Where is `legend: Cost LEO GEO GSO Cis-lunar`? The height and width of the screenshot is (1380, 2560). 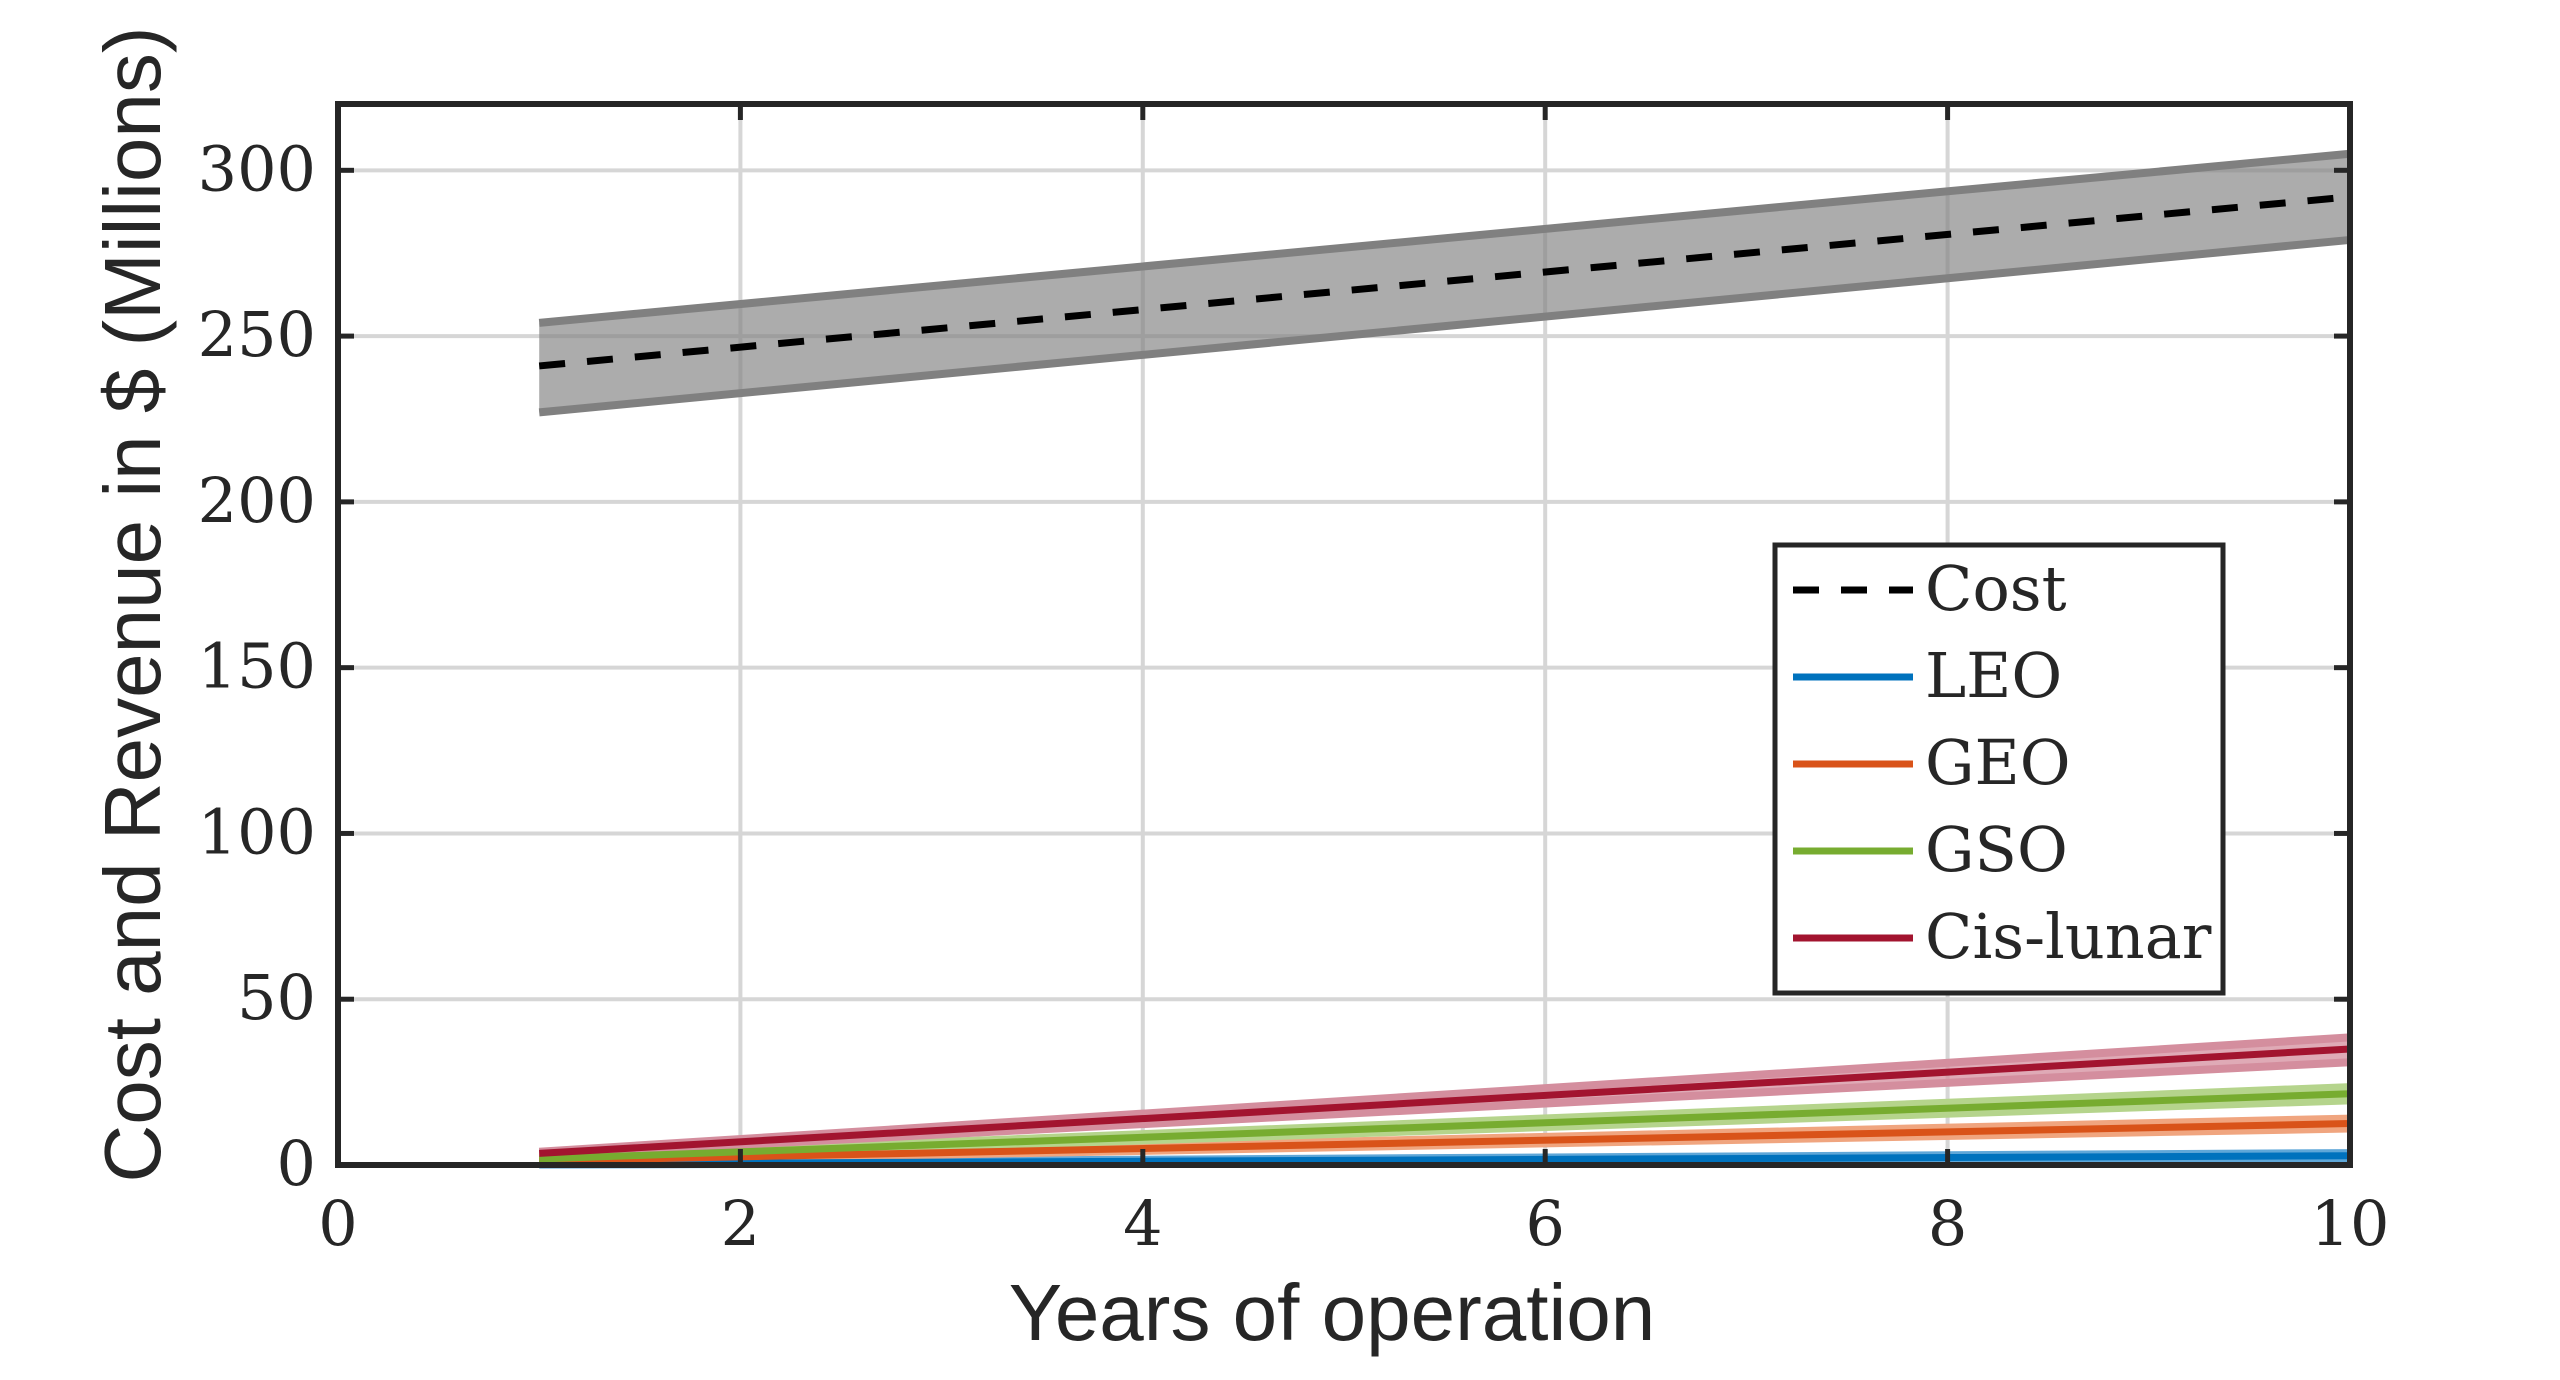
legend: Cost LEO GEO GSO Cis-lunar is located at coordinates (1999, 769).